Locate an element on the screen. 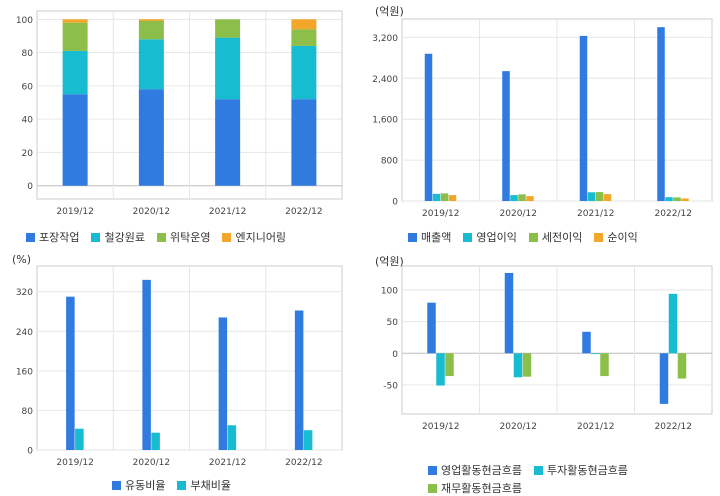  legend-item: 순이익 is located at coordinates (616, 237).